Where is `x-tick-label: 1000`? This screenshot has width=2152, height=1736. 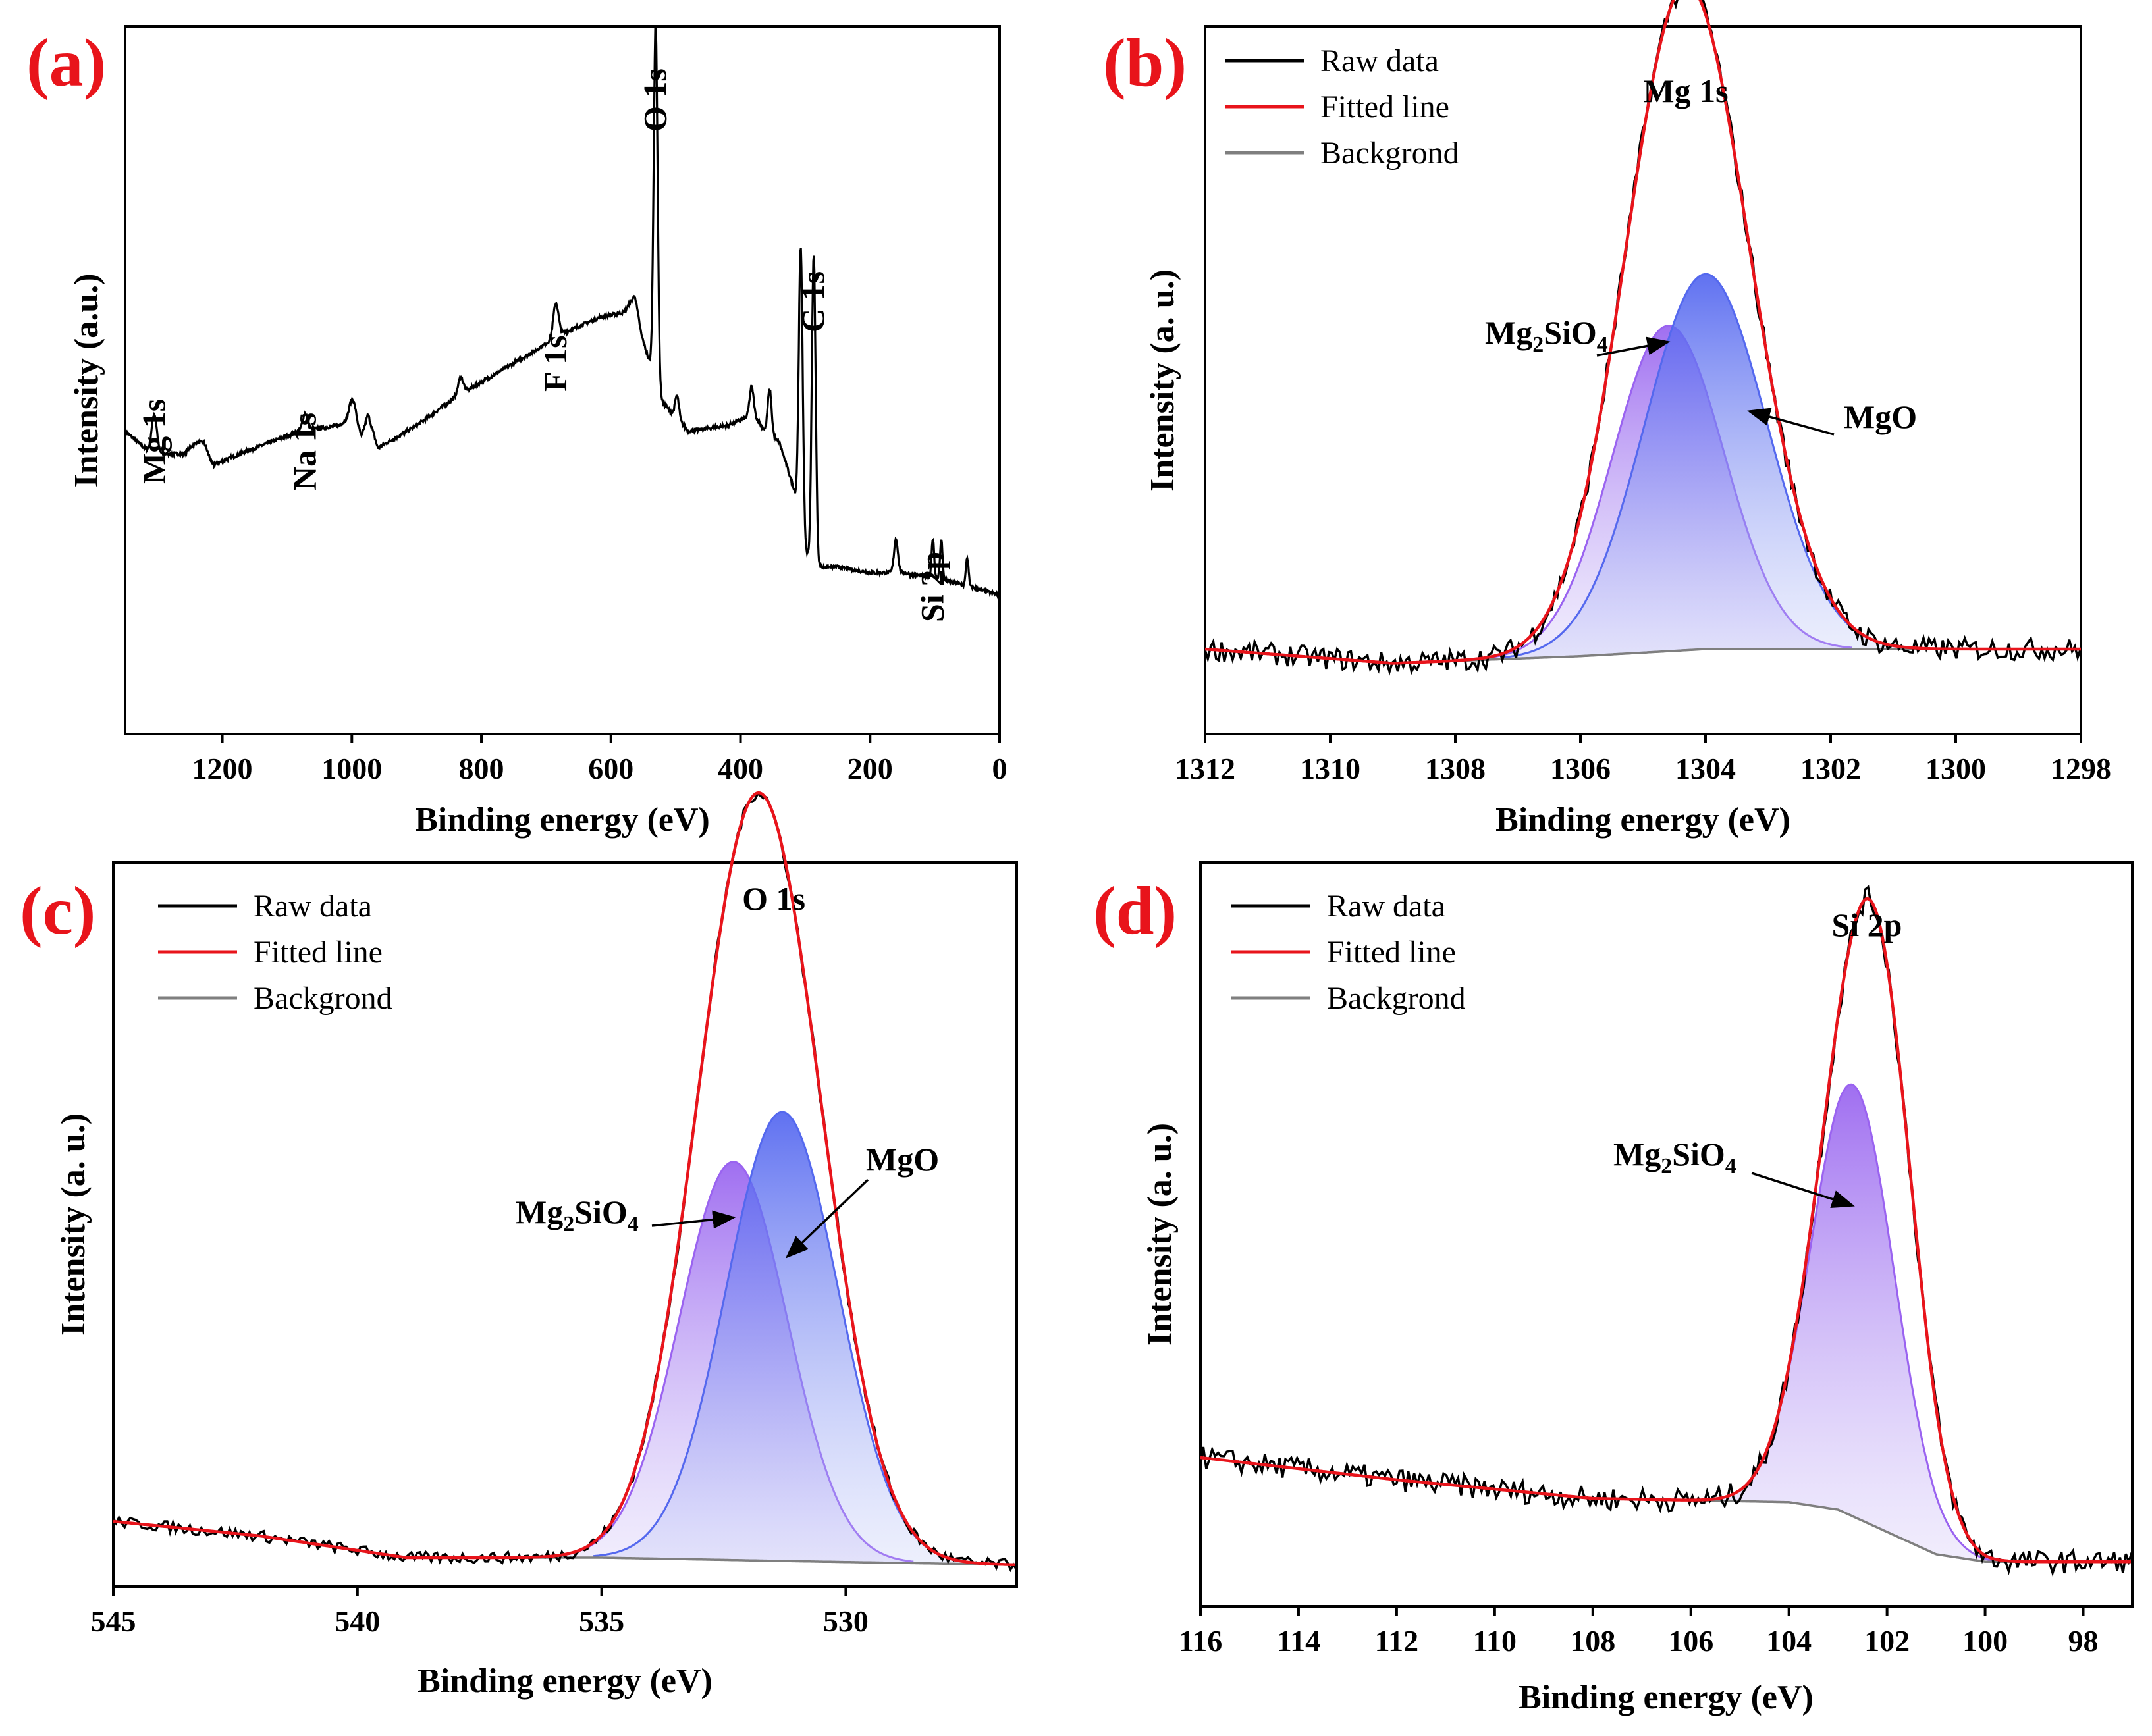
x-tick-label: 1000 is located at coordinates (351, 768).